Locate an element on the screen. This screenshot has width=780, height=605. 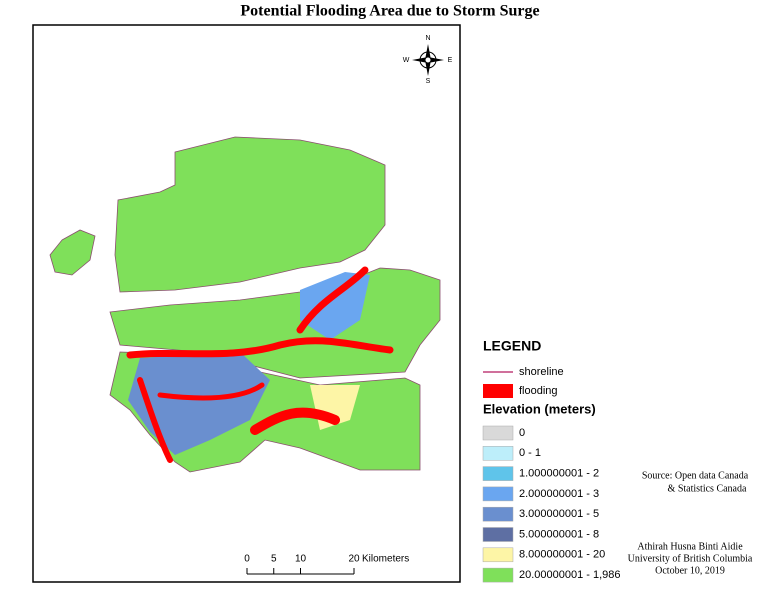
source-text: Source: Open data Canada is located at coordinates (695, 475).